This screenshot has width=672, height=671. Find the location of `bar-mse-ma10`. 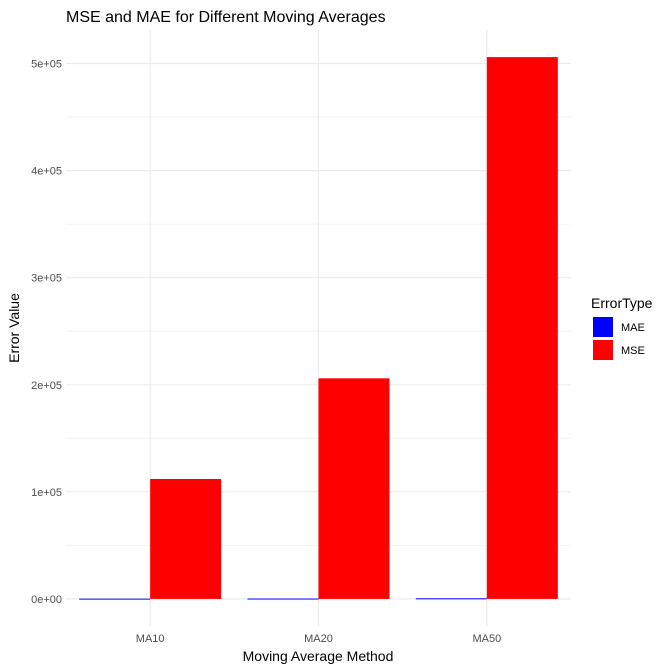

bar-mse-ma10 is located at coordinates (186, 538).